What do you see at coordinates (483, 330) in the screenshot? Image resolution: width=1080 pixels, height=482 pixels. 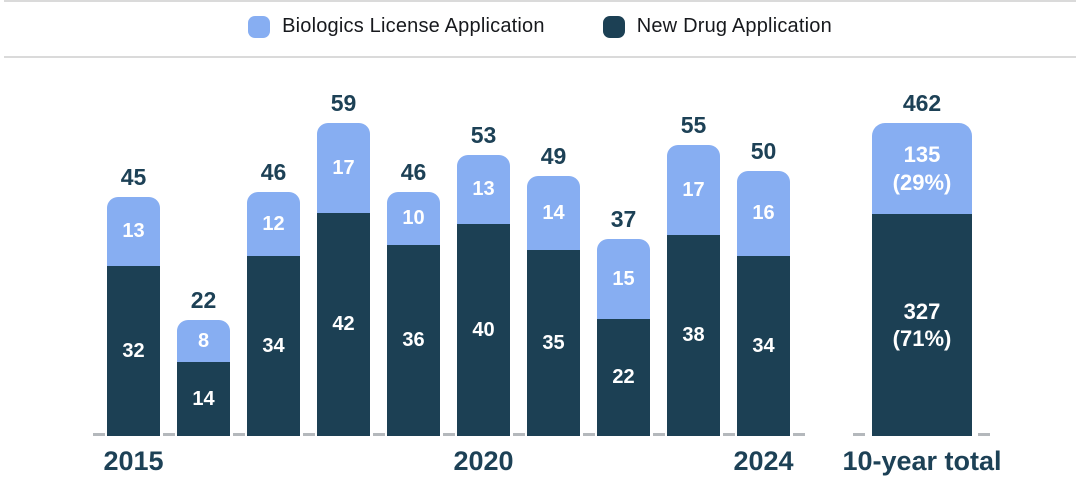 I see `nda-segment: 40` at bounding box center [483, 330].